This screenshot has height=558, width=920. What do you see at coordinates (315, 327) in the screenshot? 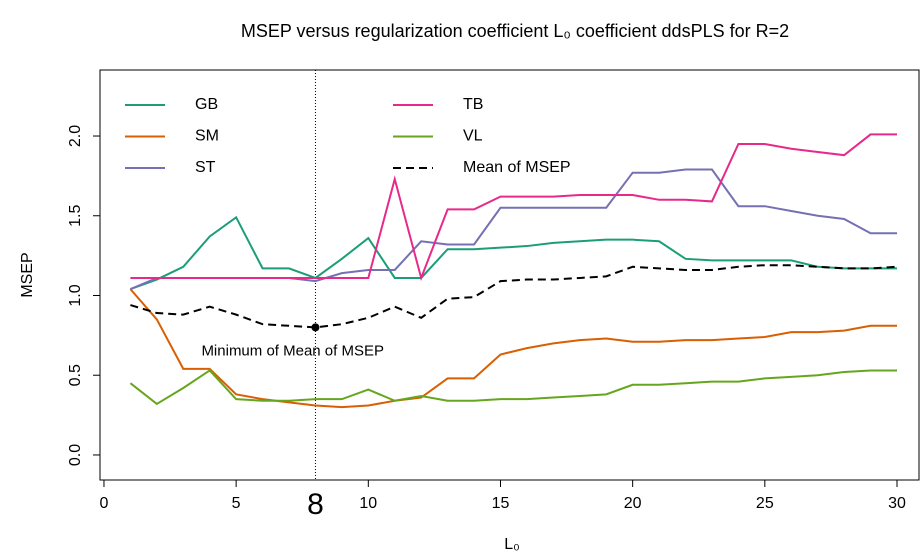
I see `annotation-point` at bounding box center [315, 327].